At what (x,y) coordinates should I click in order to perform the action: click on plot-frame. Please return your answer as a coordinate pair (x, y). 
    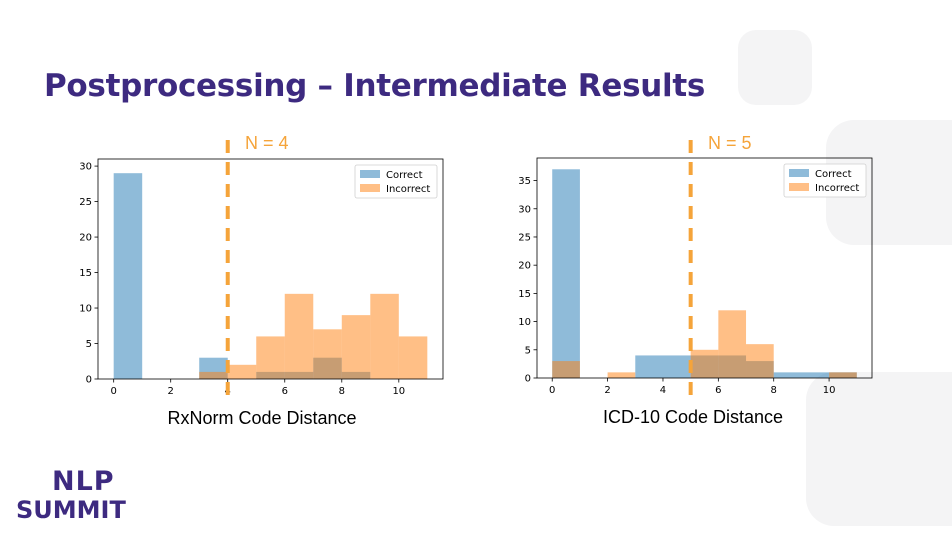
    Looking at the image, I should click on (704, 268).